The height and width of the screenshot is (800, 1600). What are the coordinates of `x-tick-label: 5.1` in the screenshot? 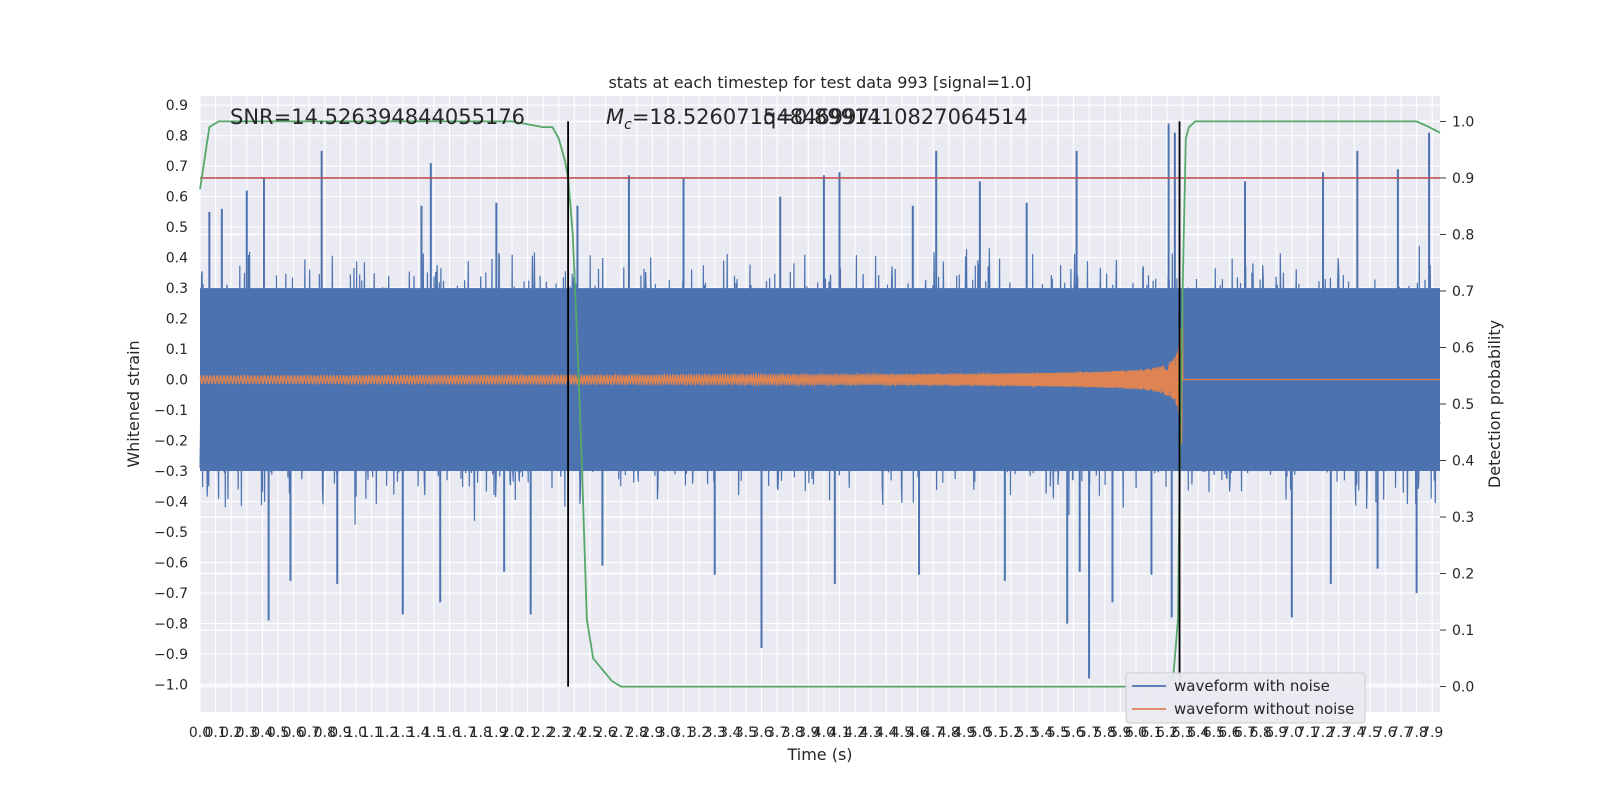 It's located at (995, 733).